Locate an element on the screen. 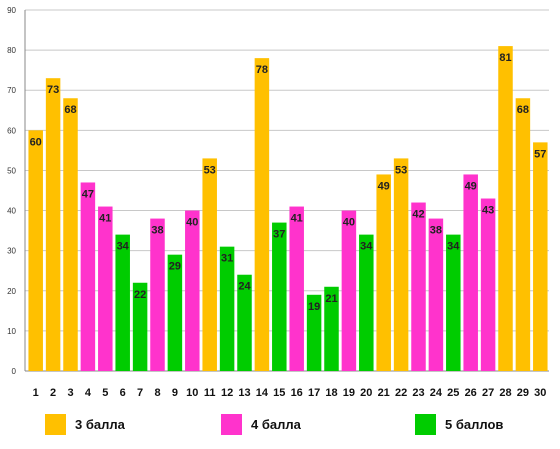  bar-value-label: 38 is located at coordinates (436, 231).